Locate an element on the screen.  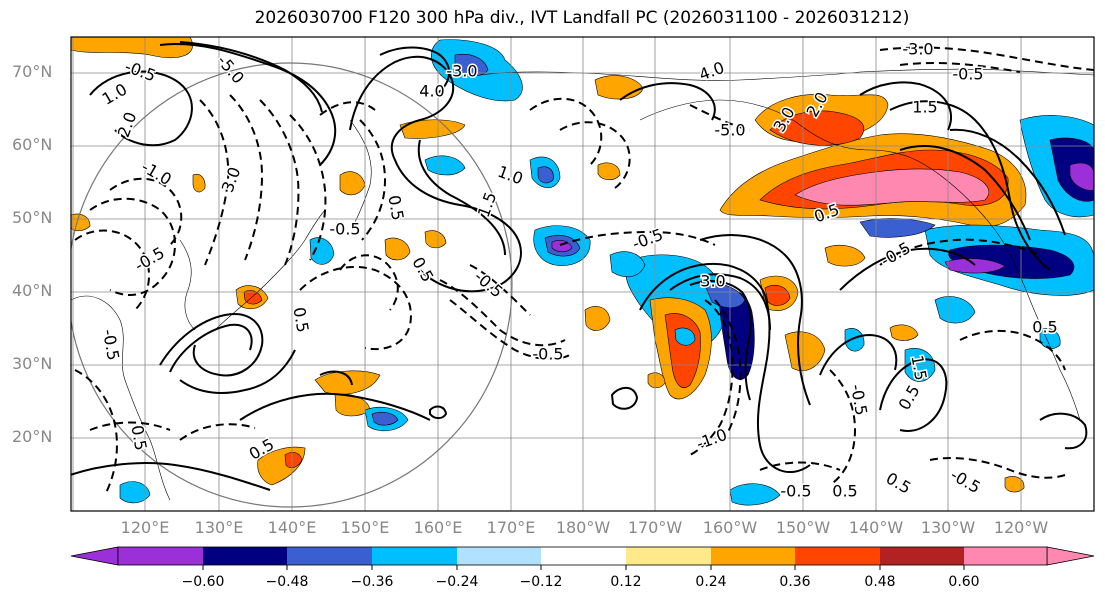
colorbar-frame is located at coordinates (582, 556).